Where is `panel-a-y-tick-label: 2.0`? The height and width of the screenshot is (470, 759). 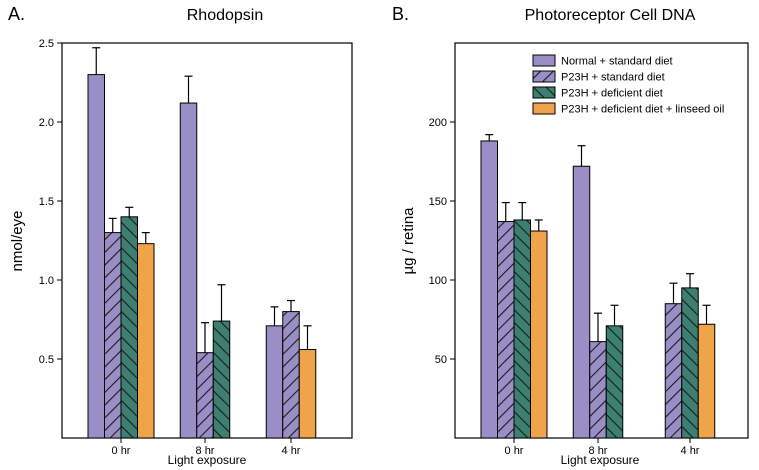
panel-a-y-tick-label: 2.0 is located at coordinates (46, 123).